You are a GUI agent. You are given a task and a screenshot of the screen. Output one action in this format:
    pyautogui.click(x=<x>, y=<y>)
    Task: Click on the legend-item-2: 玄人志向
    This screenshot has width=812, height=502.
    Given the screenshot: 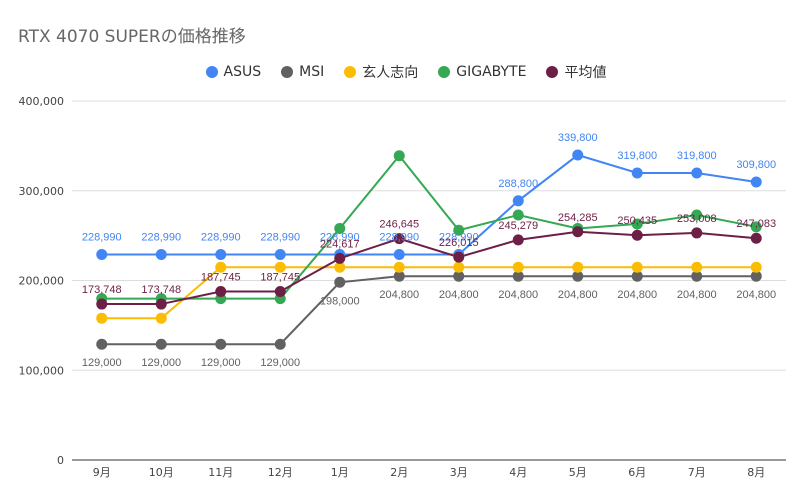 What is the action you would take?
    pyautogui.click(x=381, y=72)
    